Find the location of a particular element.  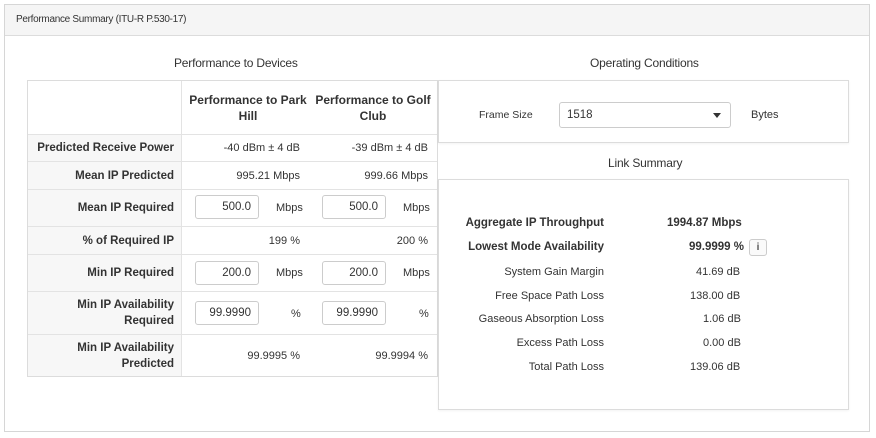

golf-club-min-ip-required-input is located at coordinates (354, 273).